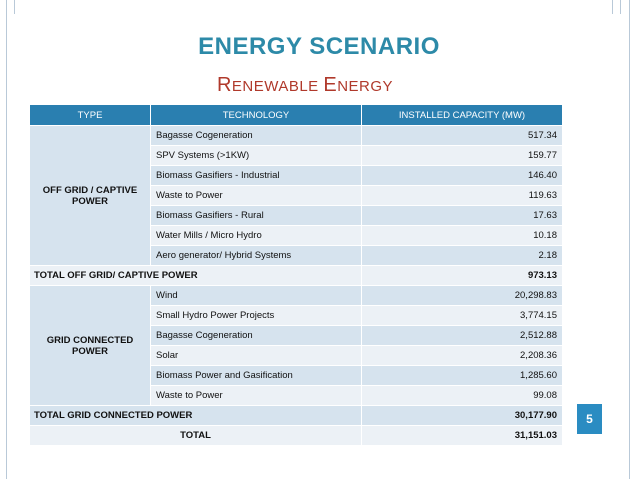  I want to click on table-row: Biomass Power and Gasification 1,285.60, so click(296, 375).